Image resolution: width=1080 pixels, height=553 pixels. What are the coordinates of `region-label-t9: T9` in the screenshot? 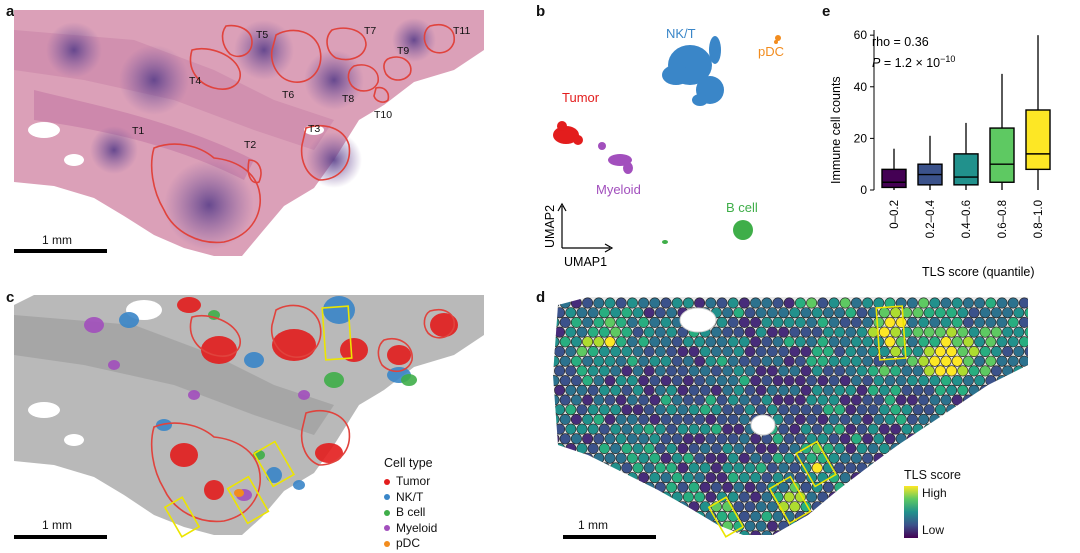 It's located at (403, 51).